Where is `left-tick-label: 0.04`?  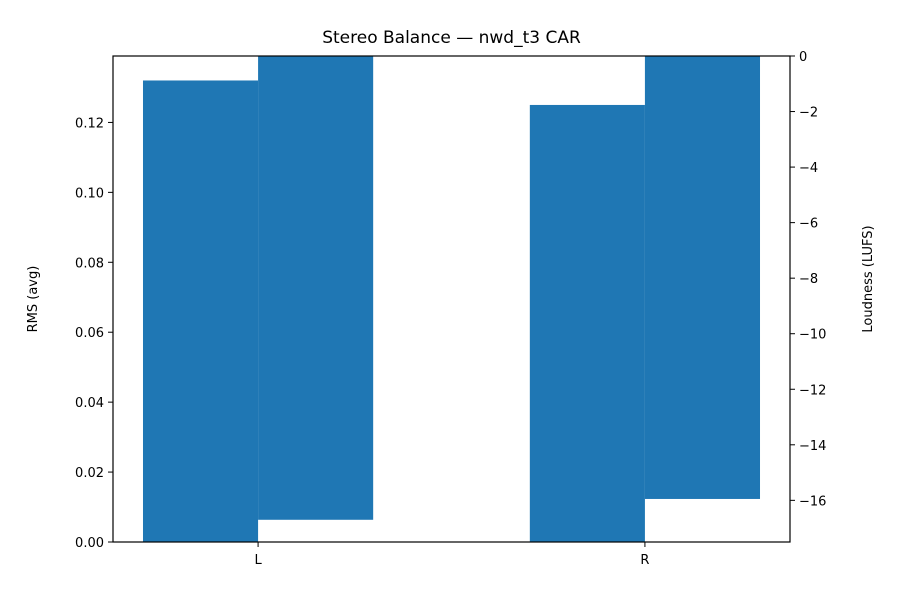
left-tick-label: 0.04 is located at coordinates (89, 403).